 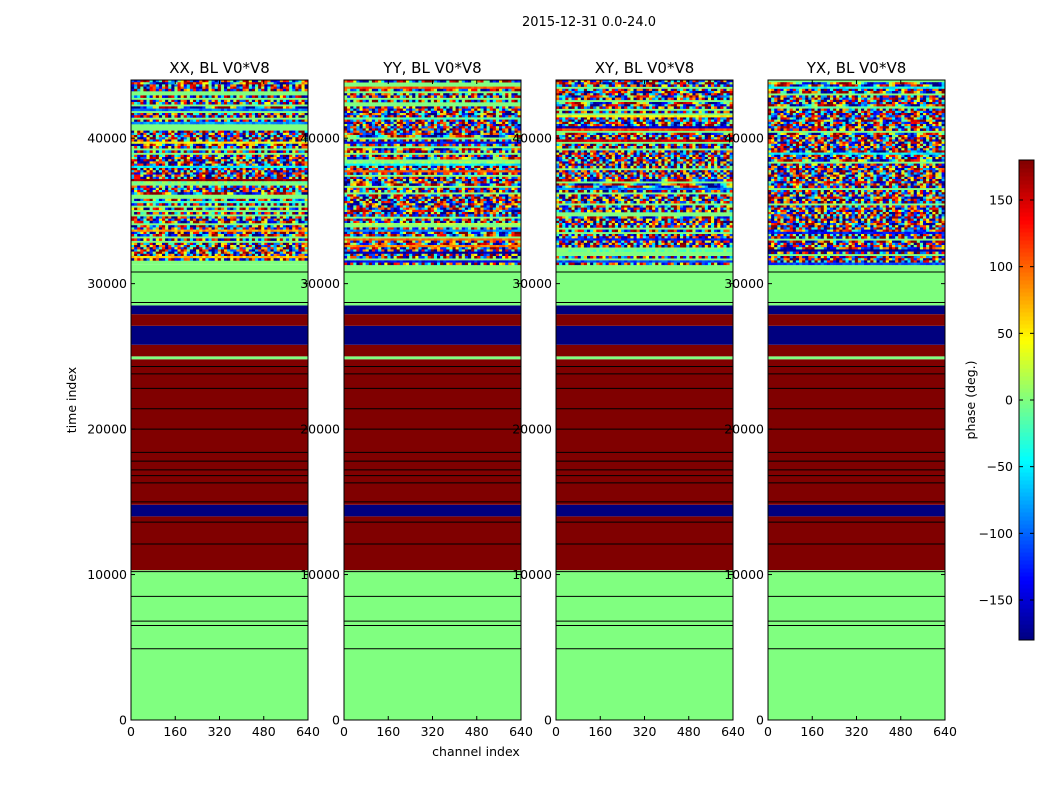 I want to click on colorbar-tick-label: −50, so click(x=1000, y=466).